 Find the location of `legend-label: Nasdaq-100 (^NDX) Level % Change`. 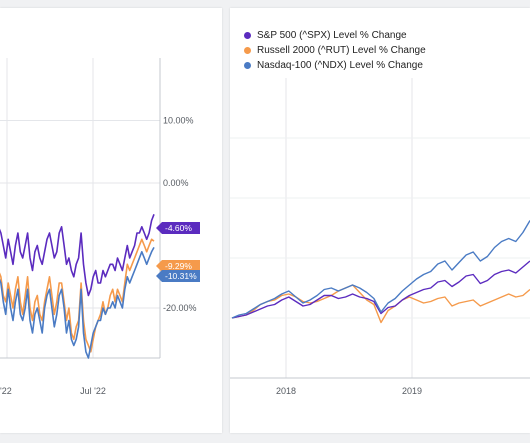

legend-label: Nasdaq-100 (^NDX) Level % Change is located at coordinates (340, 65).